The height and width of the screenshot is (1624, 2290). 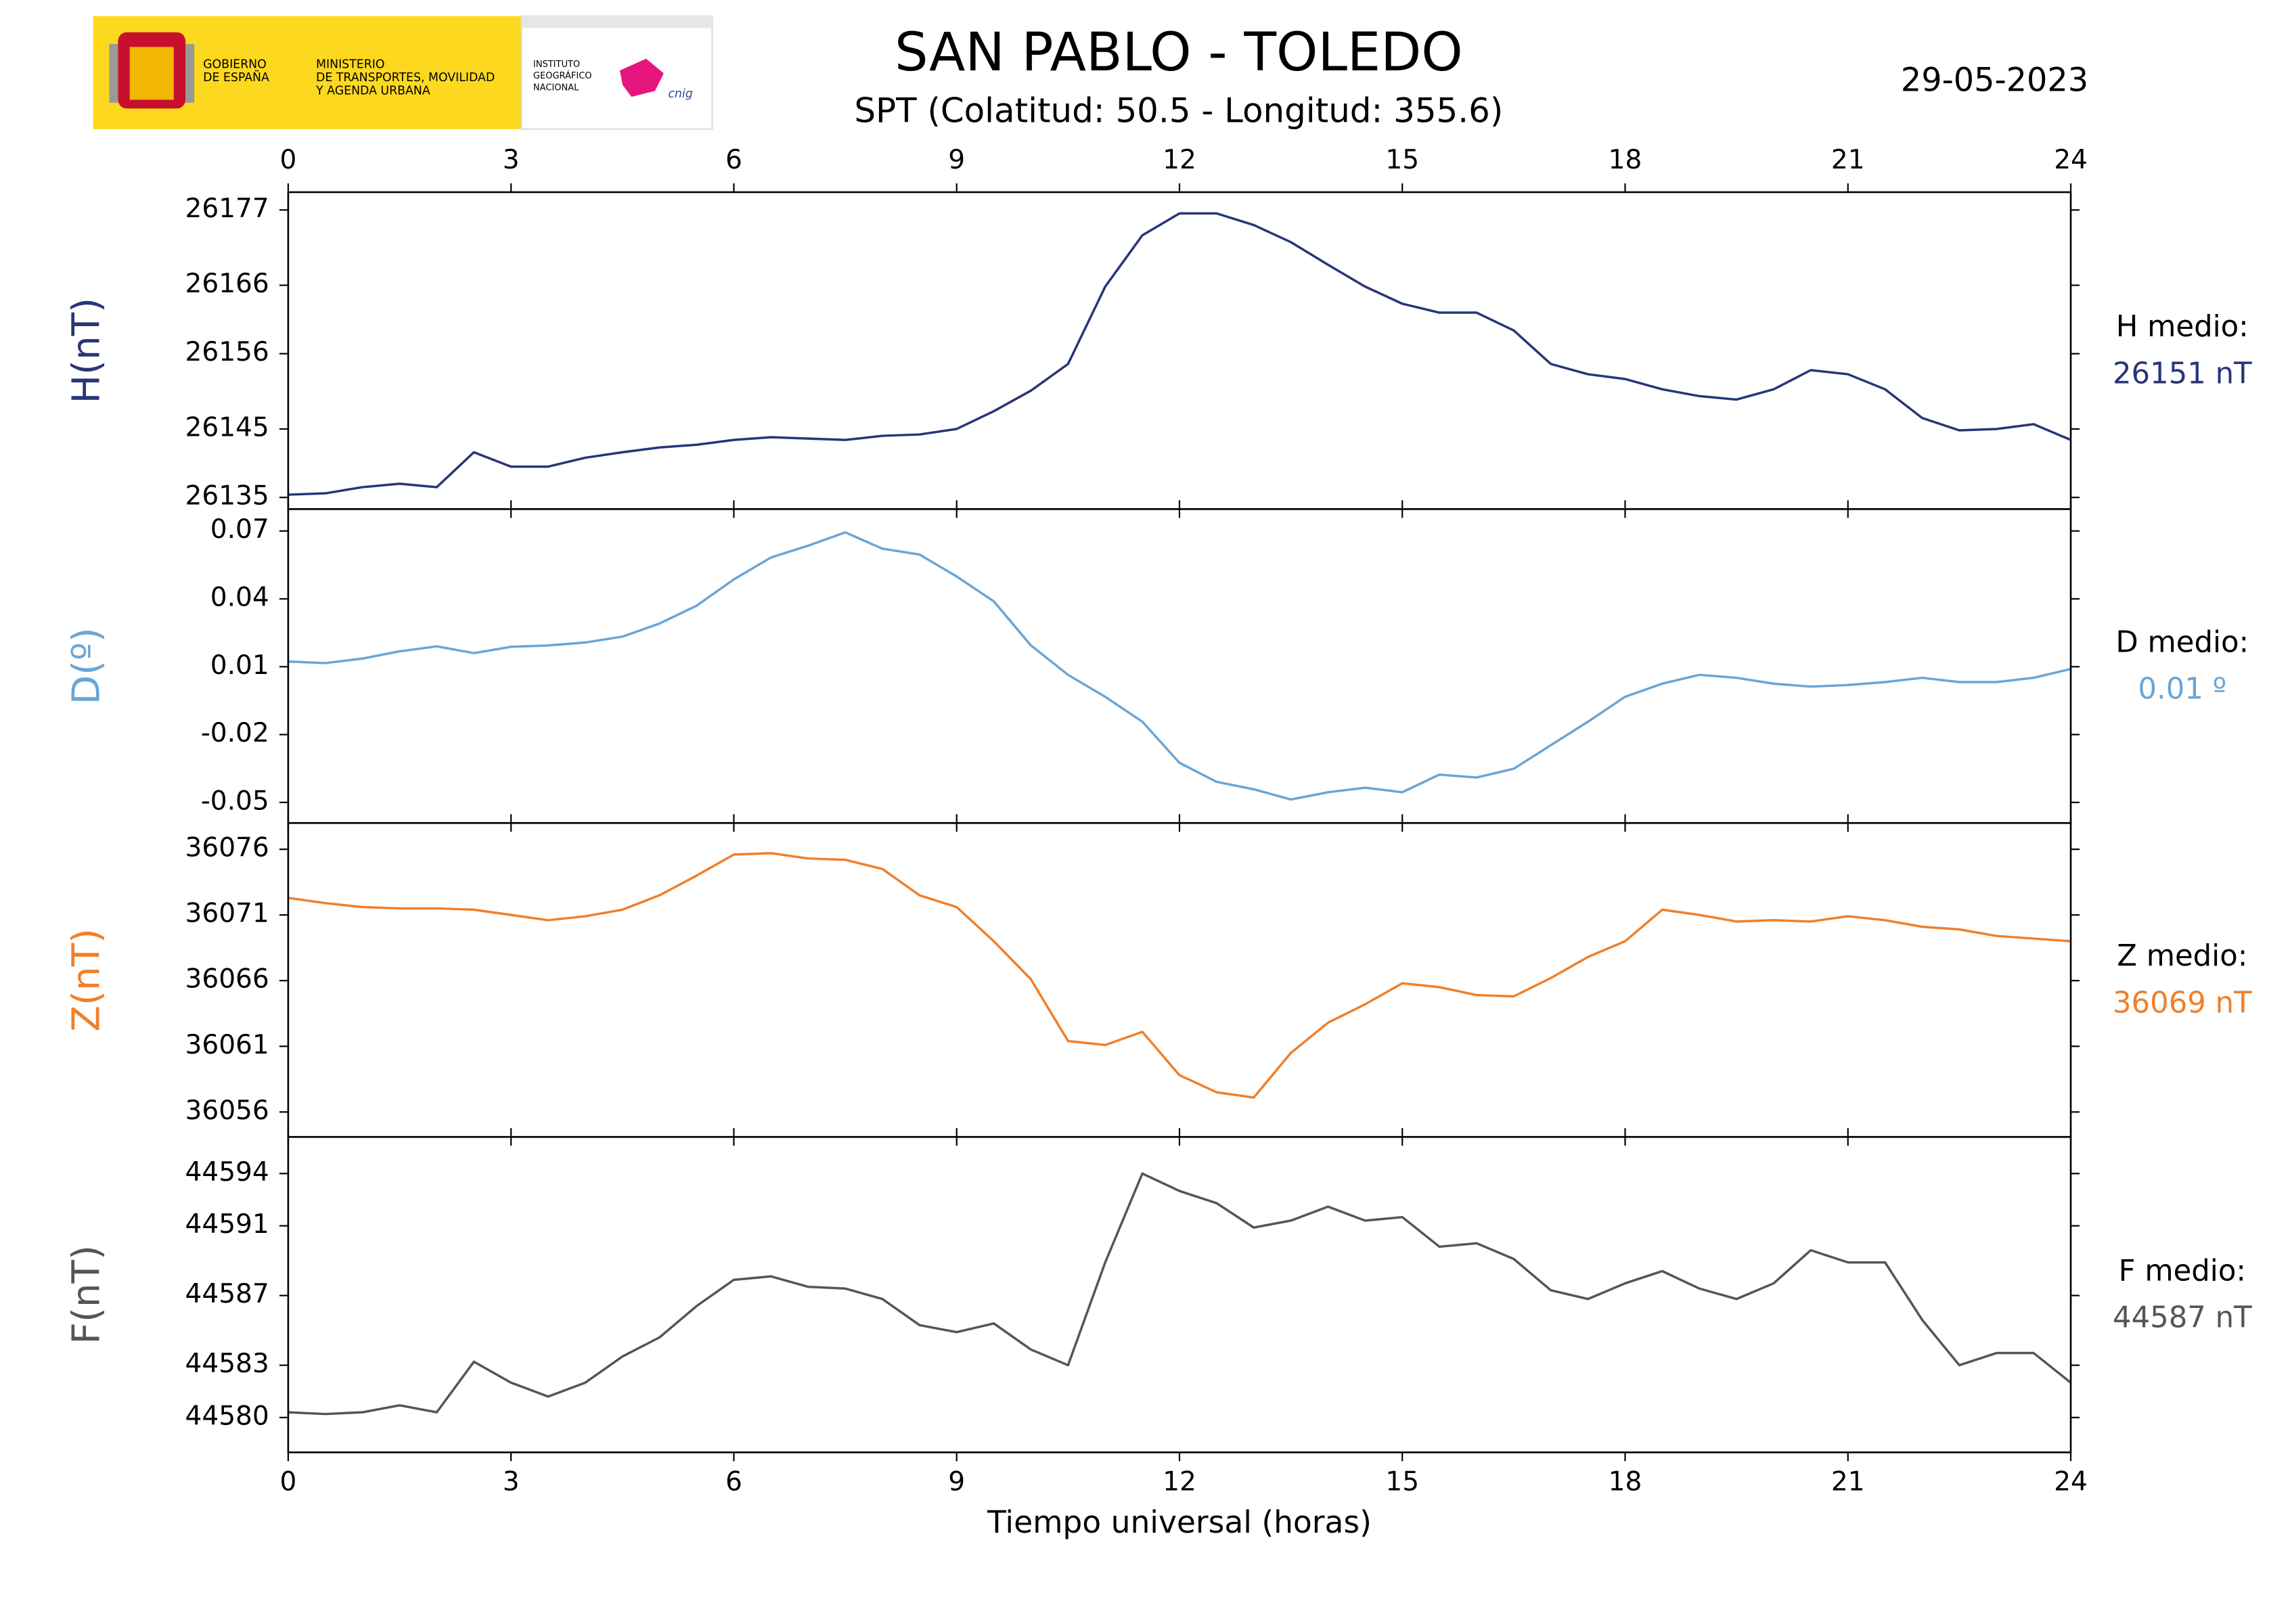 I want to click on mean-label: F medio:, so click(x=2182, y=1271).